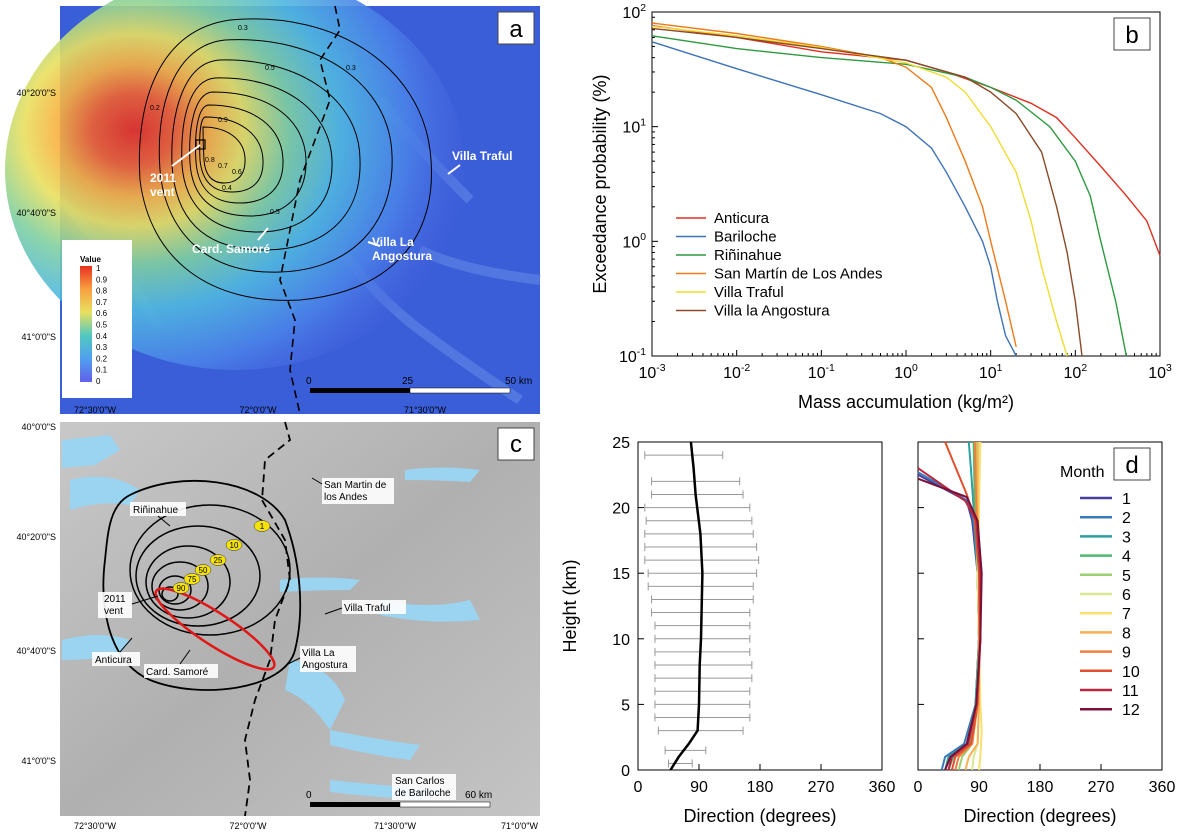 The width and height of the screenshot is (1187, 832). What do you see at coordinates (38, 761) in the screenshot?
I see `lat-tick: 41°0'0"S` at bounding box center [38, 761].